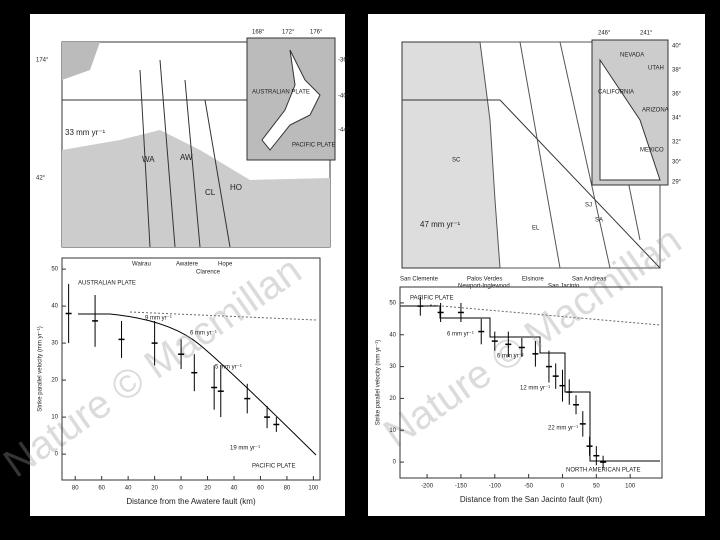 This screenshot has width=720, height=540. What do you see at coordinates (431, 299) in the screenshot?
I see `annotation: PACIFIC PLATE` at bounding box center [431, 299].